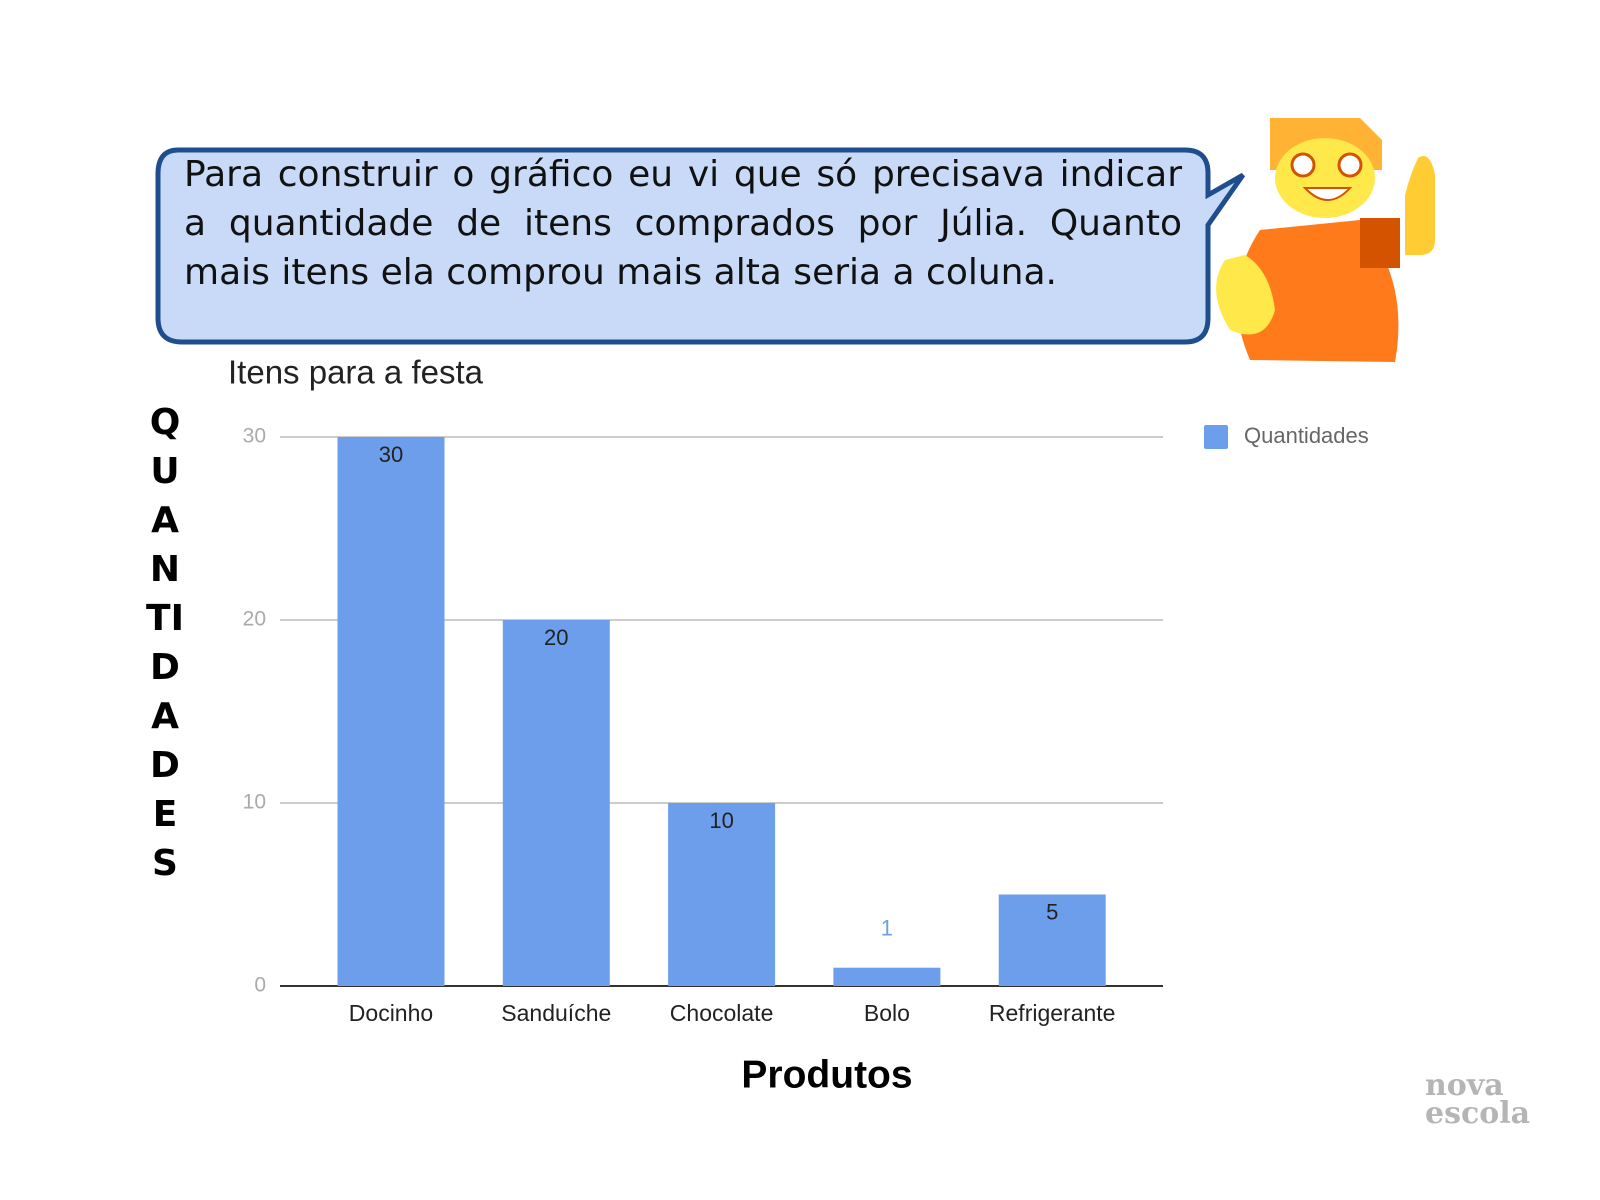 This screenshot has width=1600, height=1200. Describe the element at coordinates (1464, 1085) in the screenshot. I see `logo-text: nova` at that location.